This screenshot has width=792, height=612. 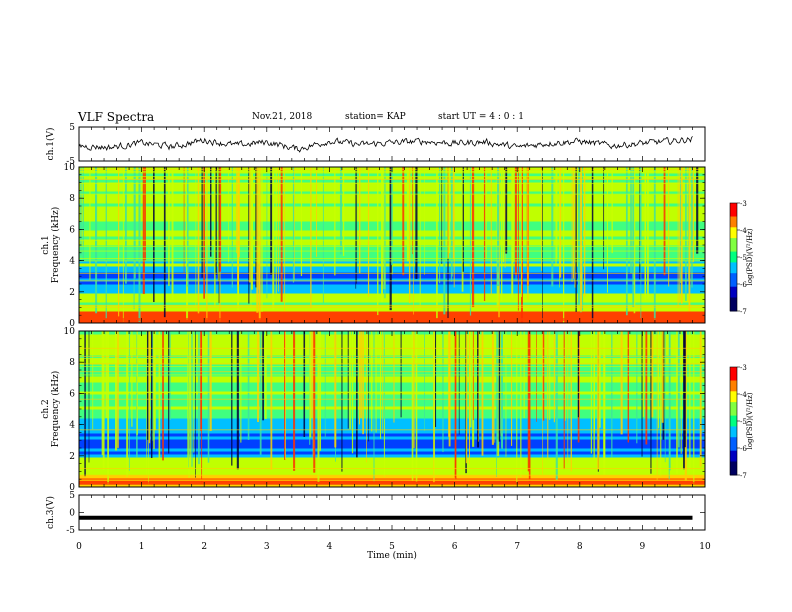 What do you see at coordinates (705, 547) in the screenshot?
I see `x-tick-label: 10` at bounding box center [705, 547].